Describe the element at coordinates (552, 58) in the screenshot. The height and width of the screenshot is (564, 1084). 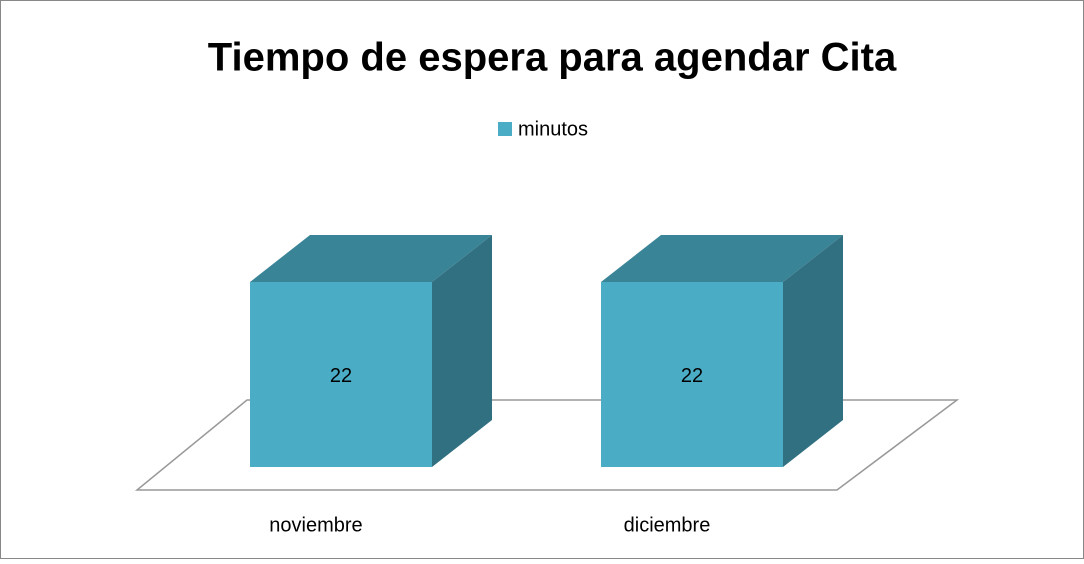
I see `chart-title: Tiempo de espera para agendar Cita` at that location.